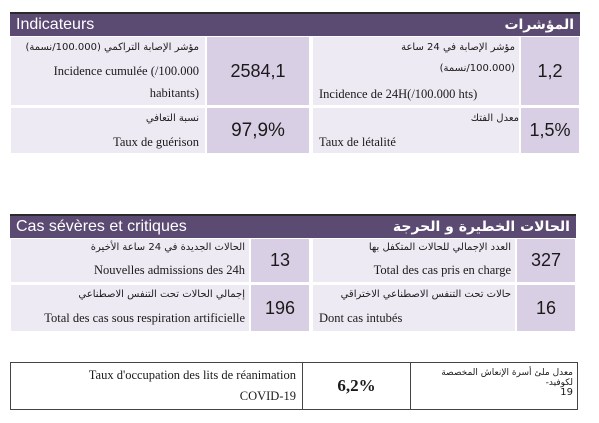  I want to click on incidence24-label-ar-1: مؤشر الإصابة في 24 ساعة, so click(458, 47).